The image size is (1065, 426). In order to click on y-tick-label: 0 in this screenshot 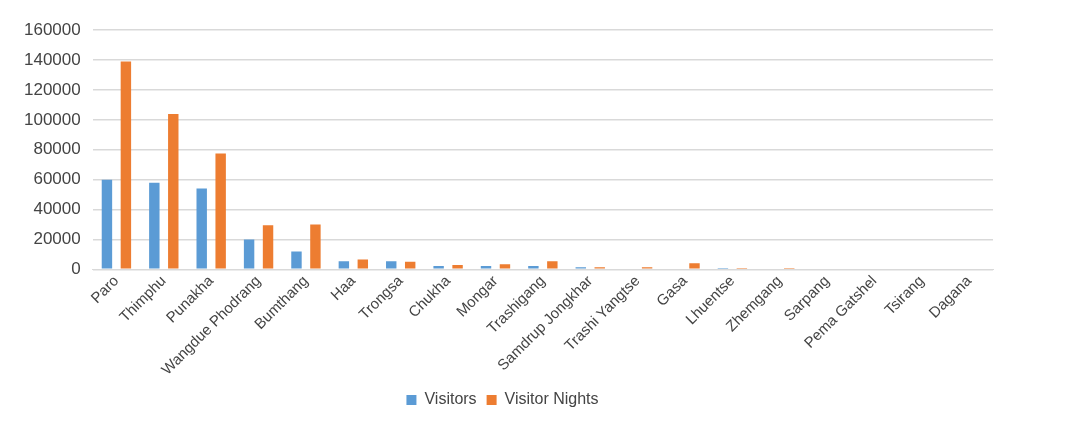, I will do `click(76, 268)`.